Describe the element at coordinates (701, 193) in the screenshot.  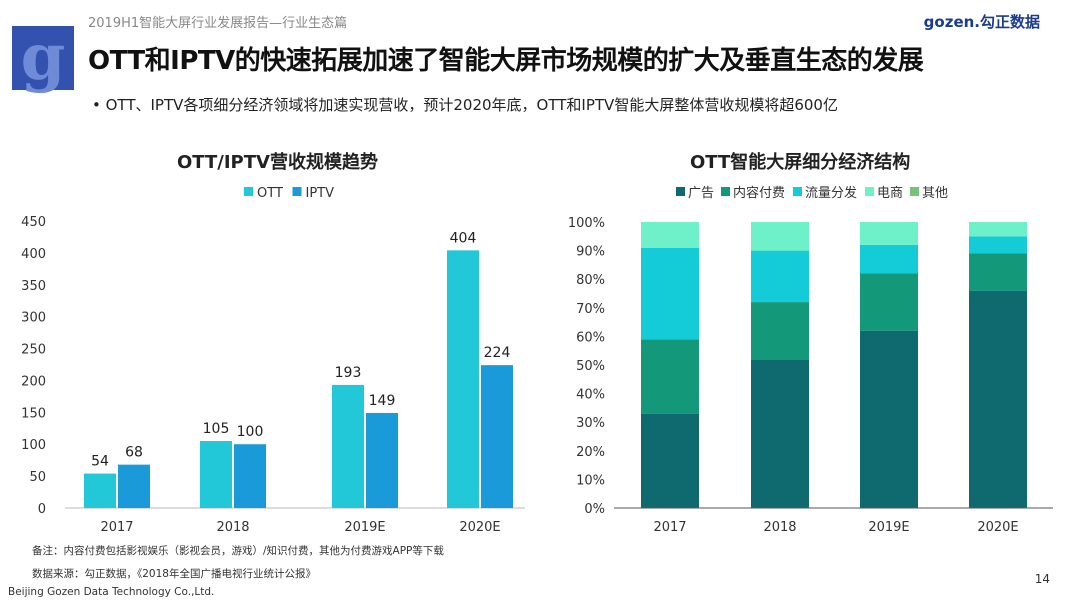
I see `legend-label: 广告` at that location.